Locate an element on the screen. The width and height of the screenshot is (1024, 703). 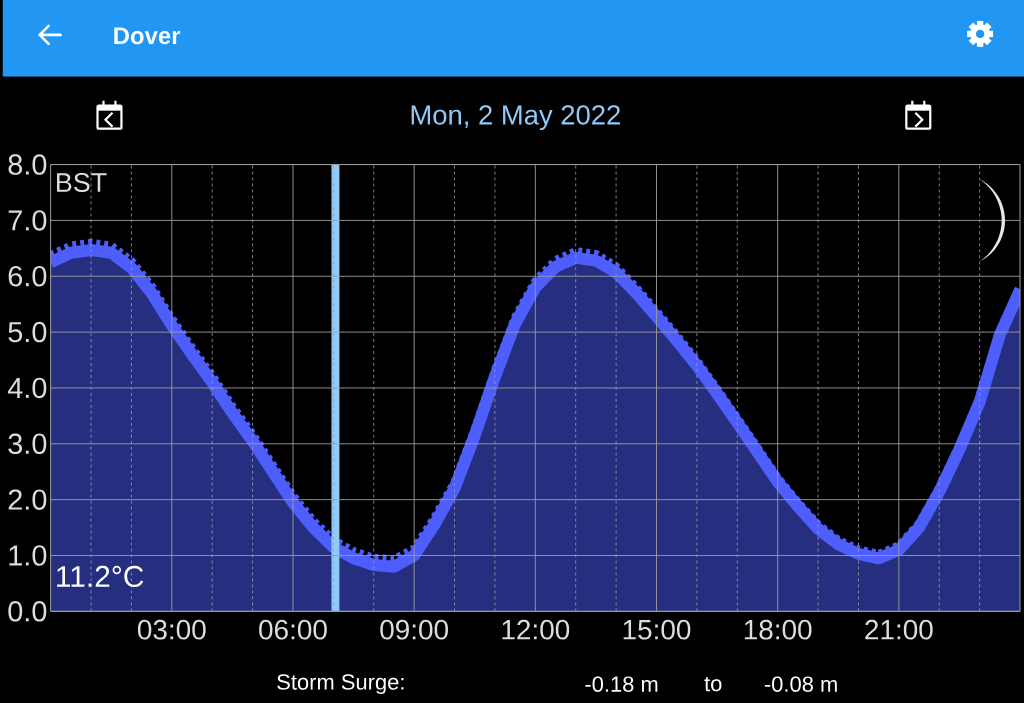
x-tick-label: 15:00 is located at coordinates (657, 629).